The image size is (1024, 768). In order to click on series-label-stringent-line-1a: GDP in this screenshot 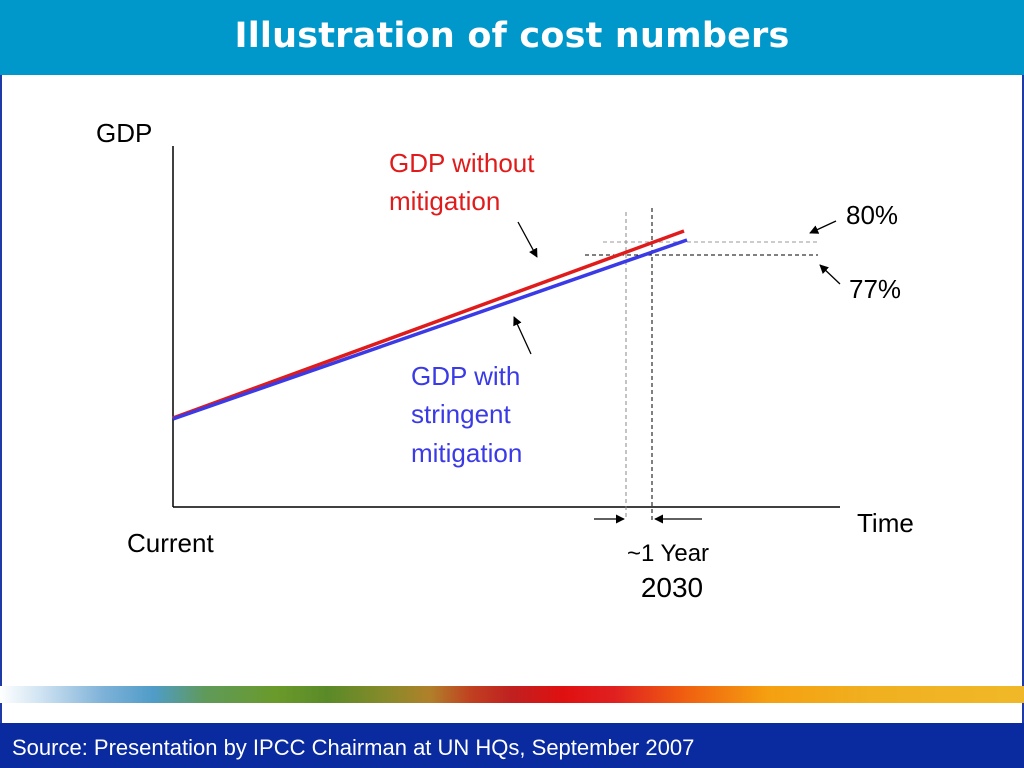, I will do `click(439, 376)`.